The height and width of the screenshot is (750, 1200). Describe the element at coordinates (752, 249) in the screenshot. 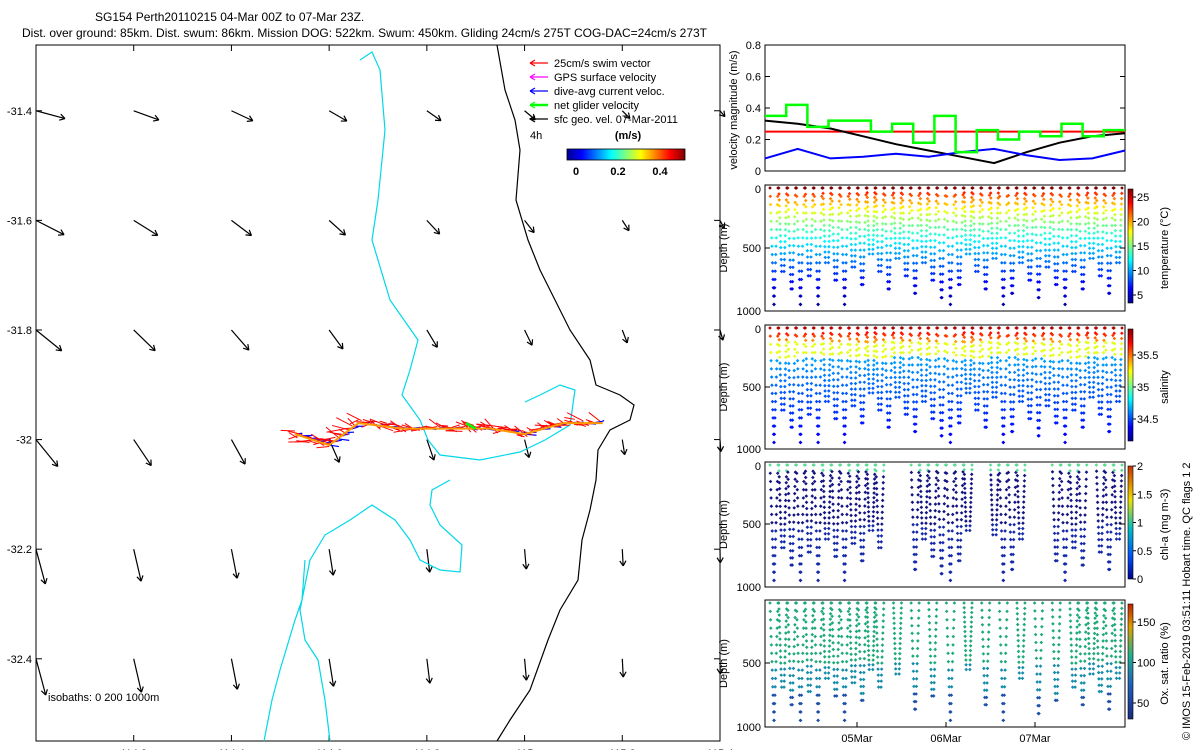

I see `profile-y-tick-label: 500` at that location.